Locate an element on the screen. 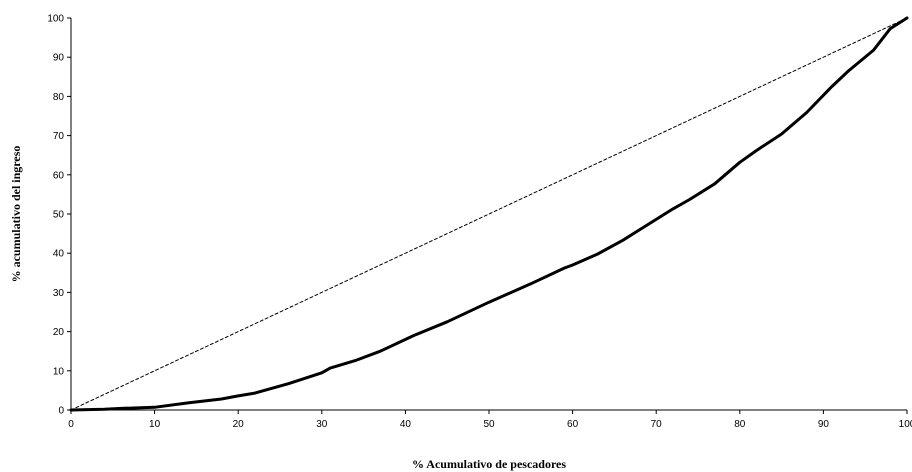 This screenshot has width=912, height=472. x-axis-title: % Acumulativo de pescadores is located at coordinates (489, 464).